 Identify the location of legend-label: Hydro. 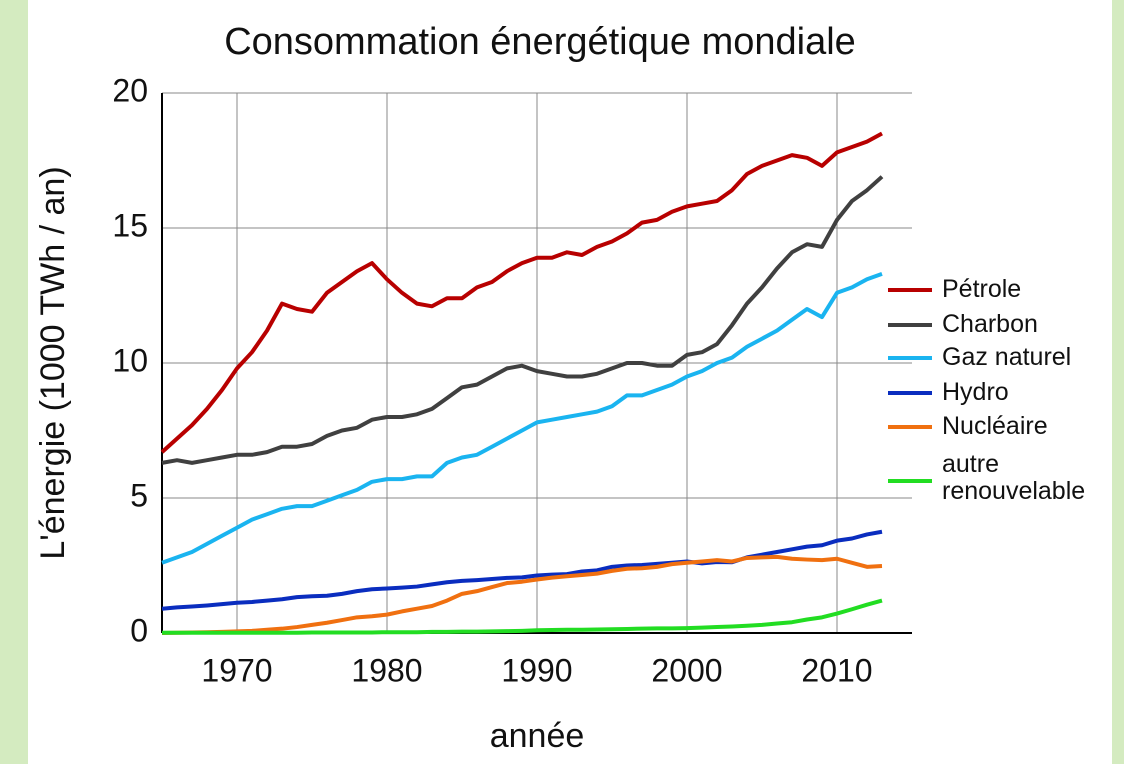
(975, 392).